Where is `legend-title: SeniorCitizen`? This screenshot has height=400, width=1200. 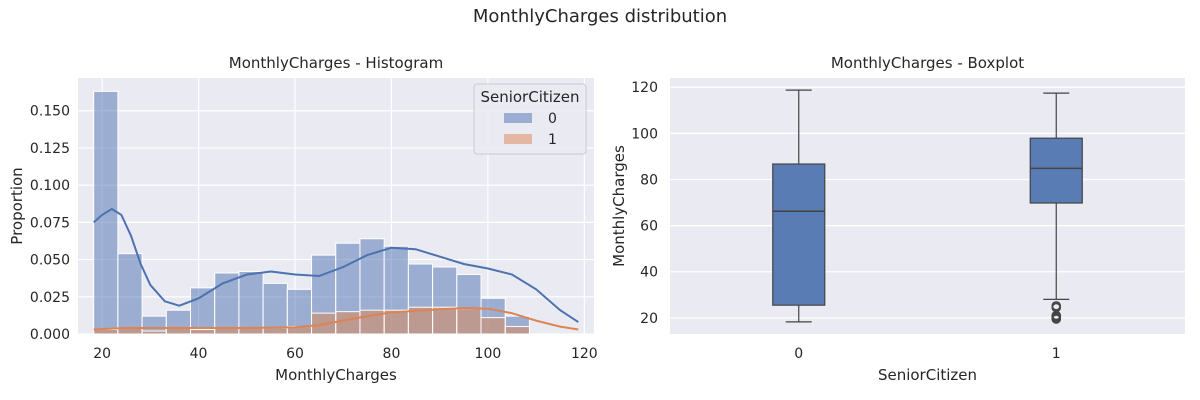
legend-title: SeniorCitizen is located at coordinates (529, 97).